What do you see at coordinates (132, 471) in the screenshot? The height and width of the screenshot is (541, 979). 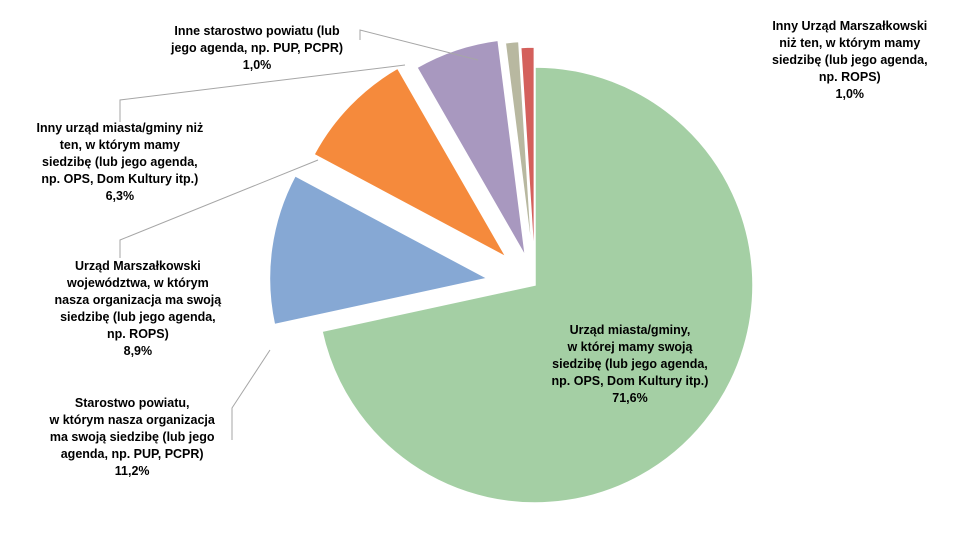 I see `slice-value-label: 11,2%` at bounding box center [132, 471].